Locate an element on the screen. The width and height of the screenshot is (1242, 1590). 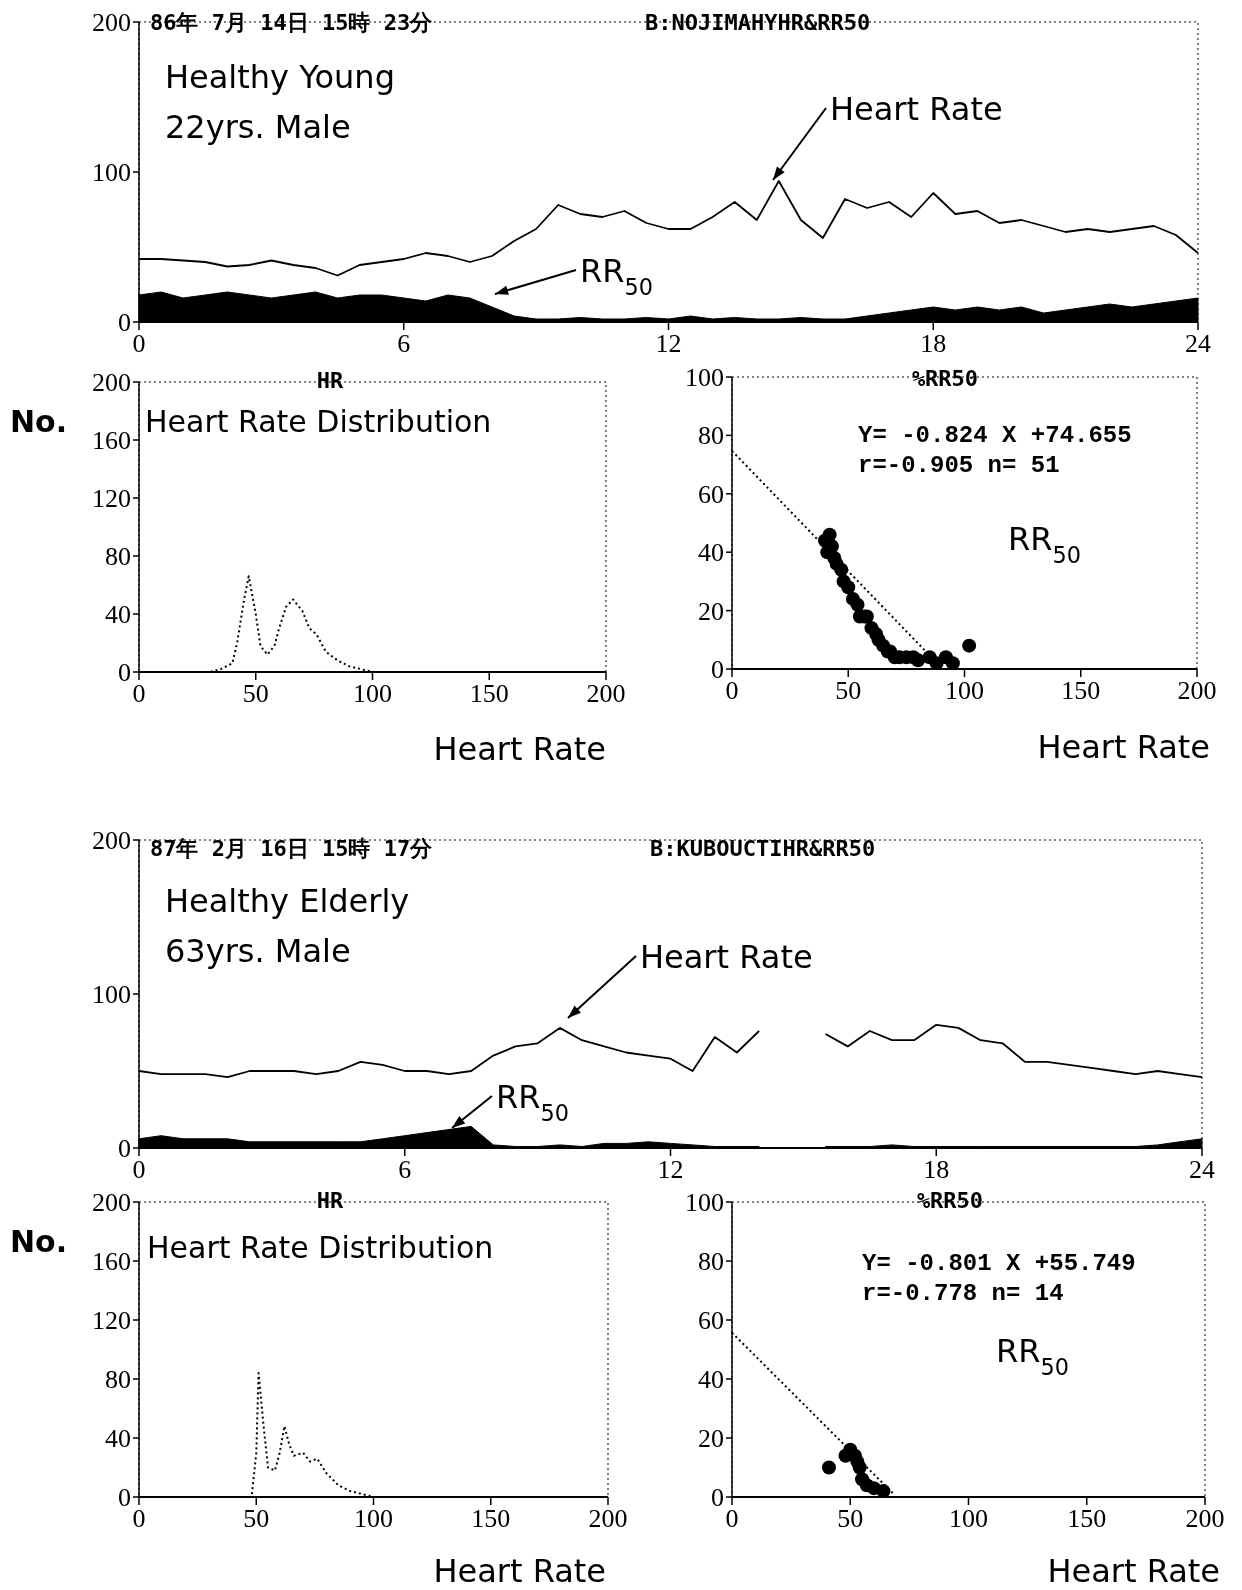
annotation: 63yrs. Male is located at coordinates (258, 951).